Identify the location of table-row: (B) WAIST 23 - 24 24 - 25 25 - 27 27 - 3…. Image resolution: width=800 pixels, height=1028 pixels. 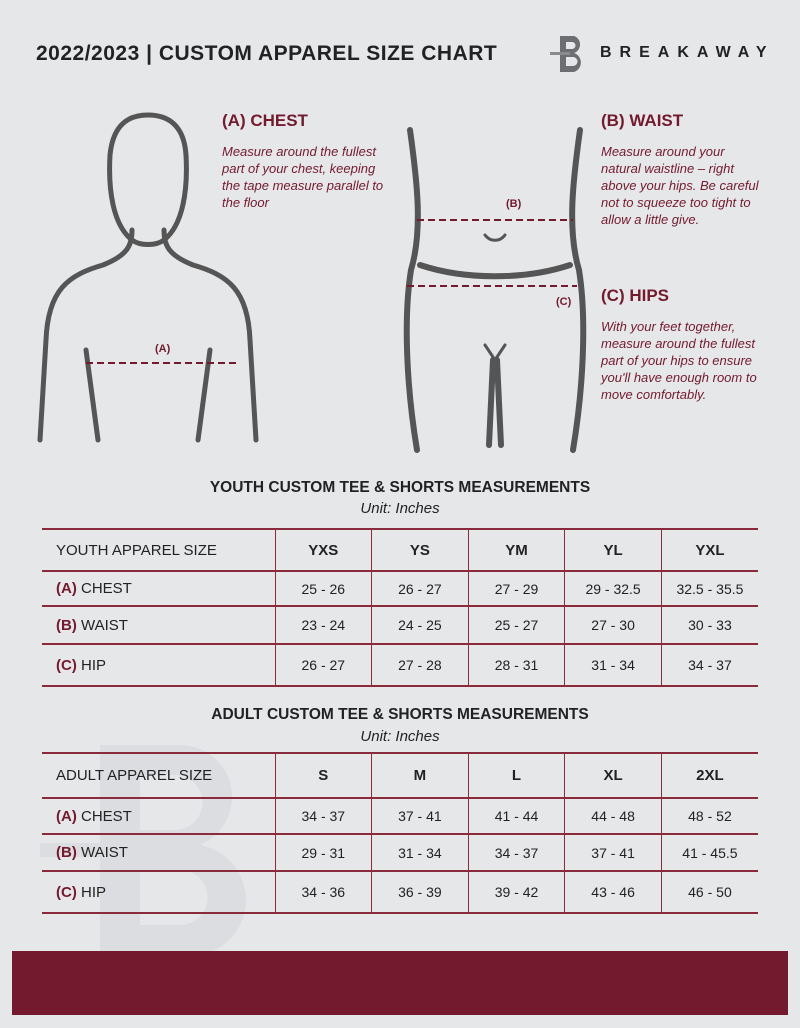
(400, 625).